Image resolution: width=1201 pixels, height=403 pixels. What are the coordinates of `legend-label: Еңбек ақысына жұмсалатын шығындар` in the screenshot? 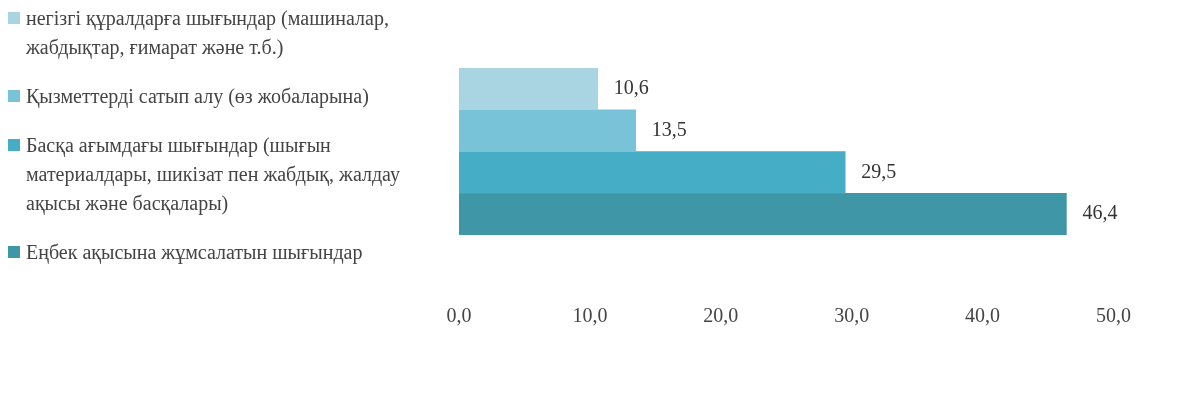 It's located at (194, 253).